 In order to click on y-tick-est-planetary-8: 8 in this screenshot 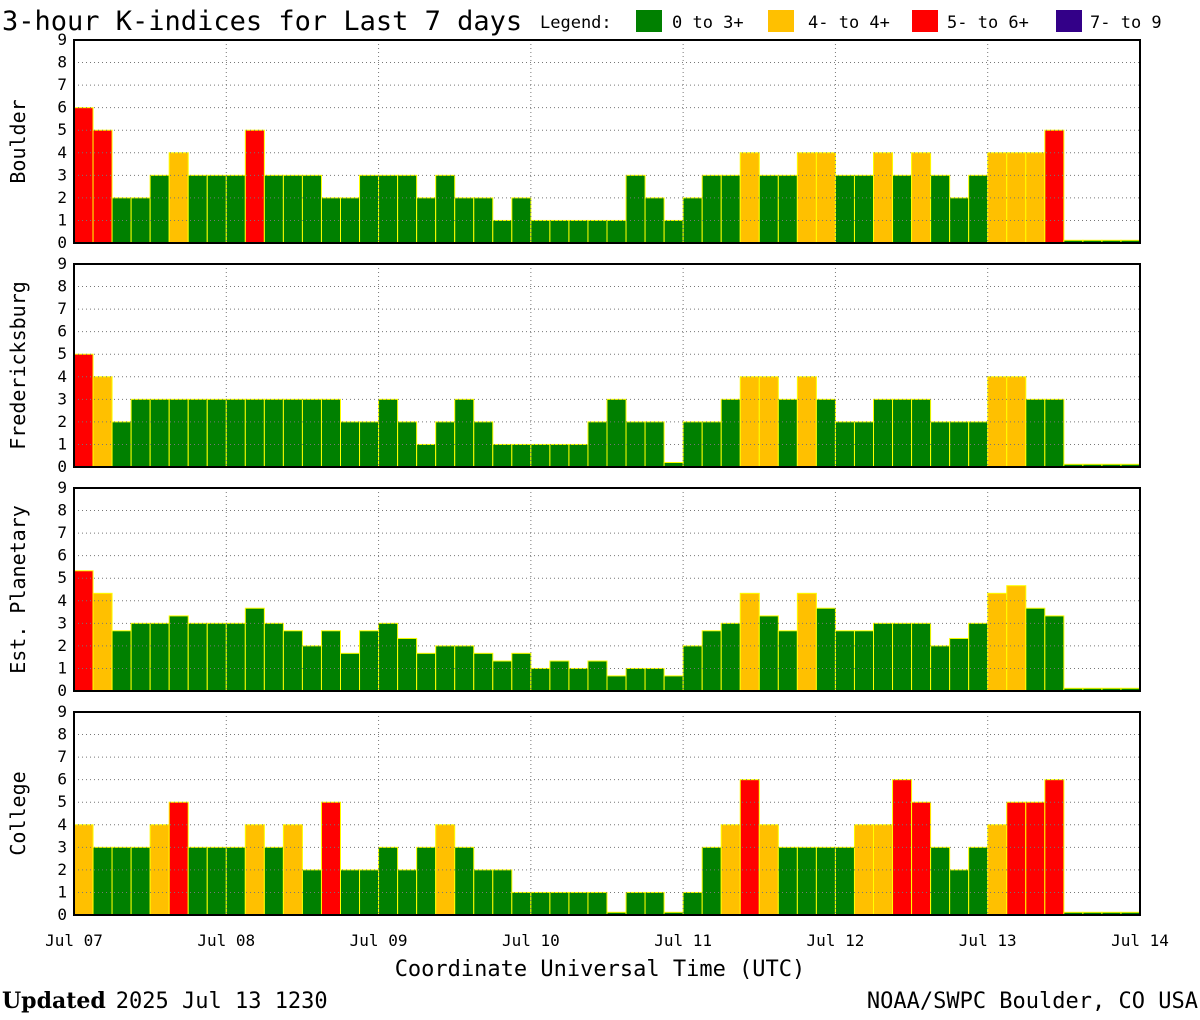, I will do `click(62, 510)`.